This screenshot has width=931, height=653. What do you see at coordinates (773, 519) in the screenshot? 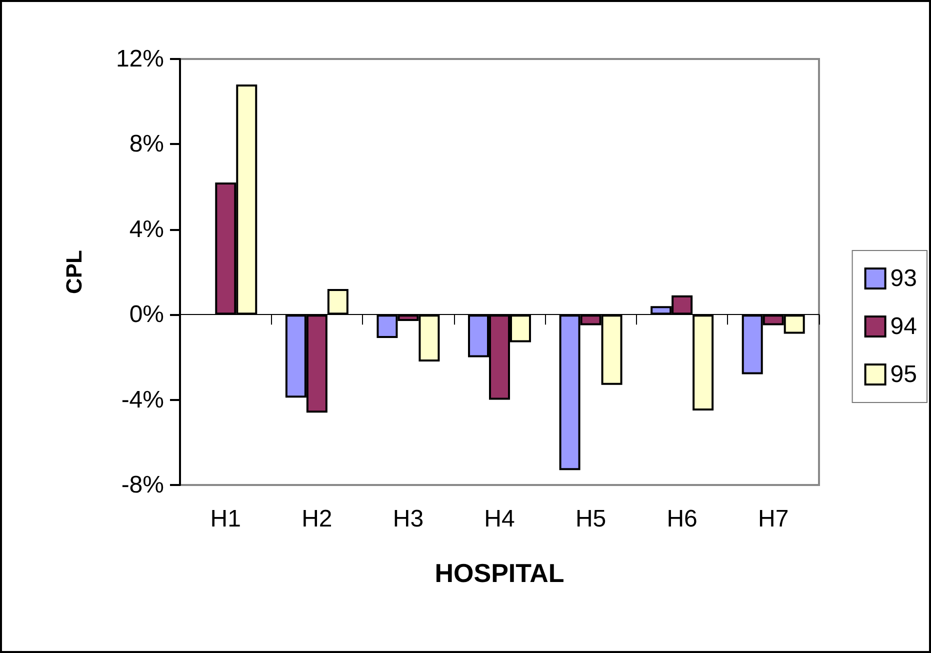
I see `x-tick-label: H7` at bounding box center [773, 519].